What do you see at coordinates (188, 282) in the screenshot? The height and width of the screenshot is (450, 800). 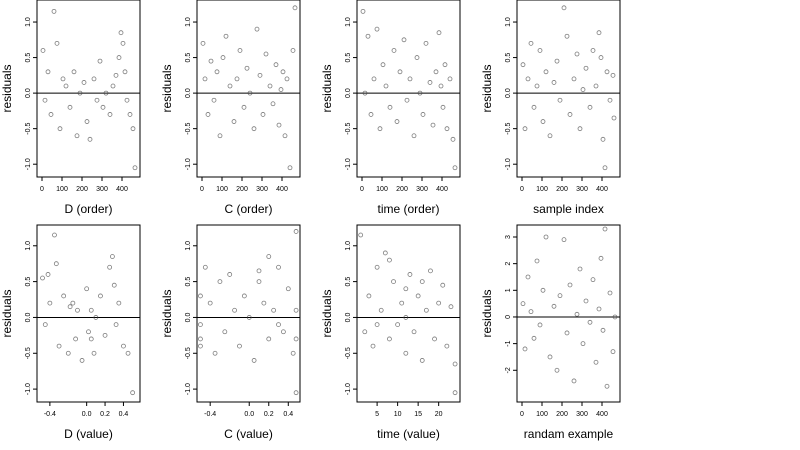 I see `y-tick-label: 0.5` at bounding box center [188, 282].